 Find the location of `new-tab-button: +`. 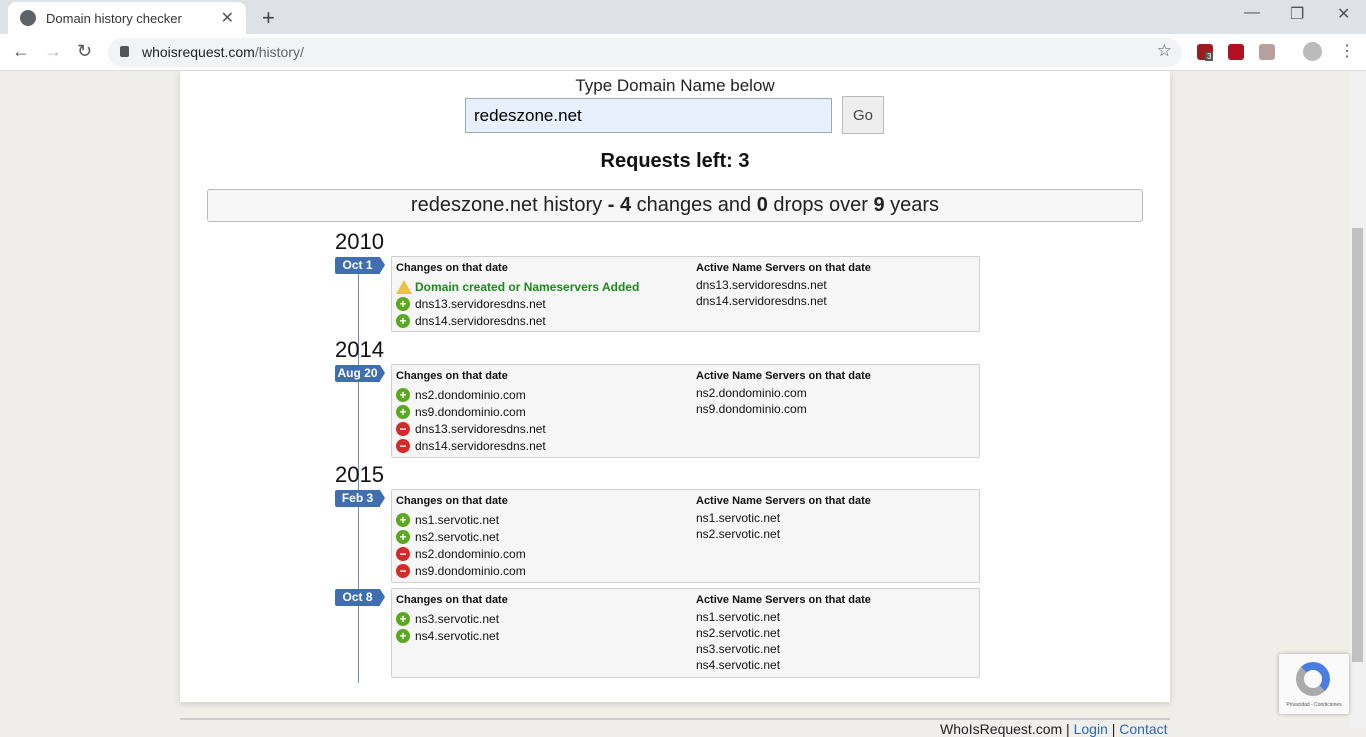

new-tab-button: + is located at coordinates (268, 17).